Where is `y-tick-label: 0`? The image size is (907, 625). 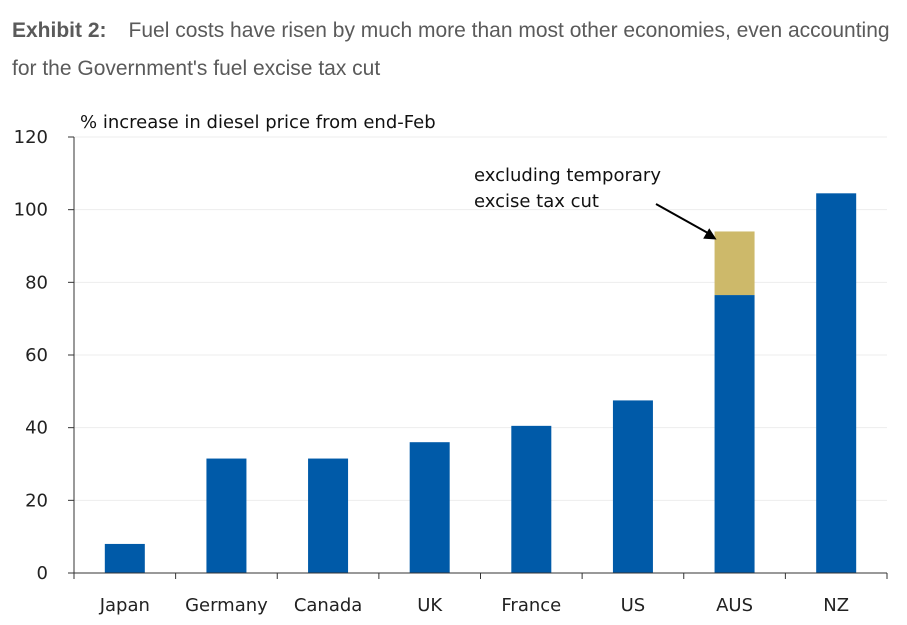
y-tick-label: 0 is located at coordinates (42, 573).